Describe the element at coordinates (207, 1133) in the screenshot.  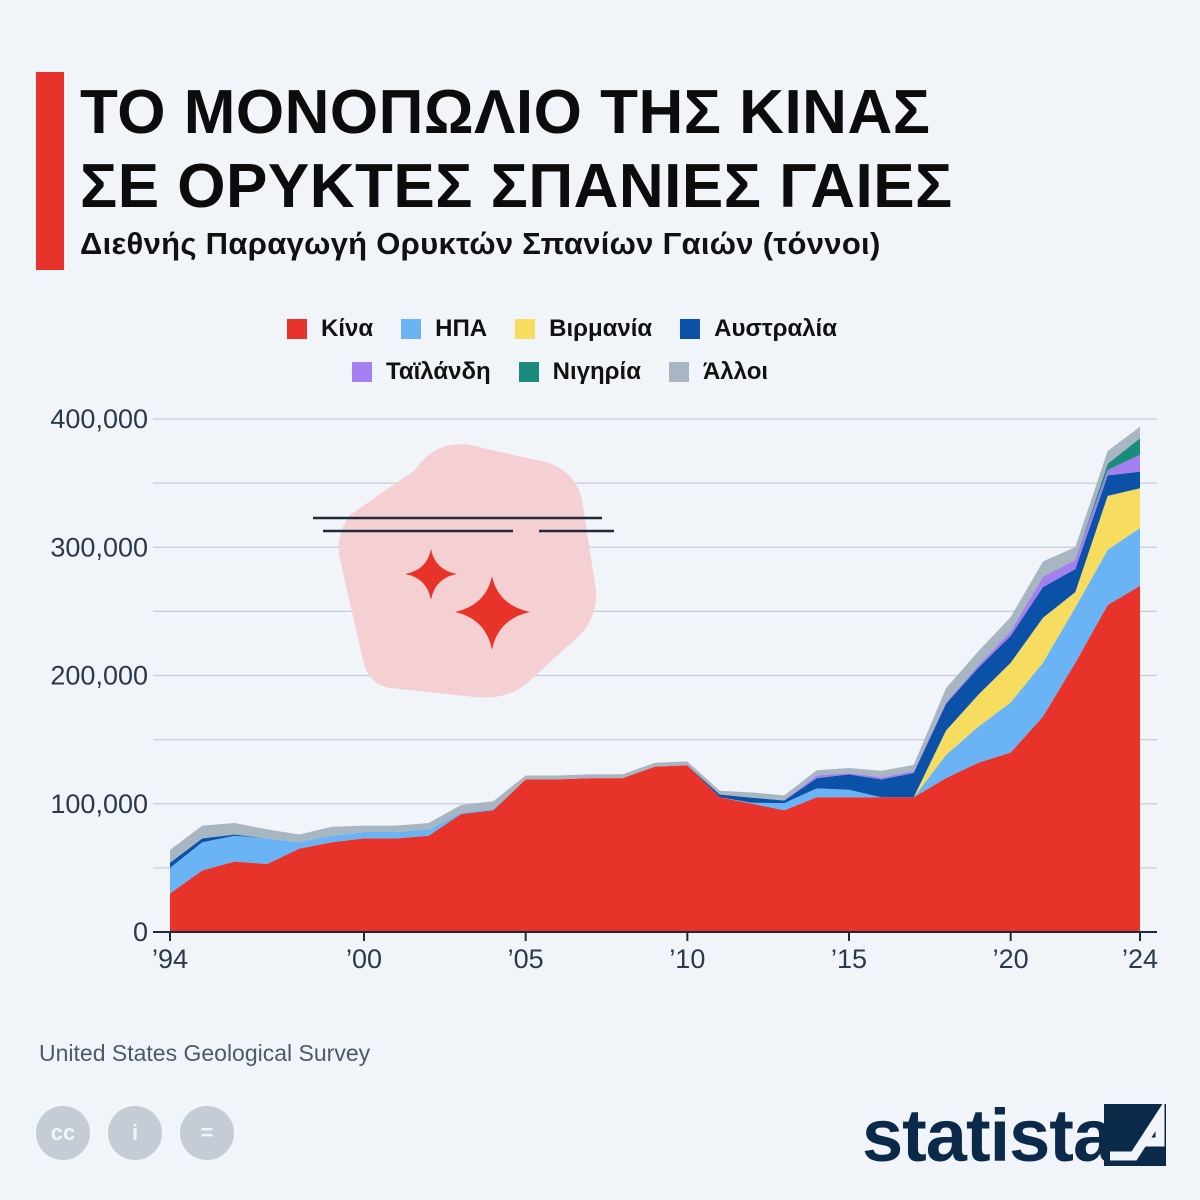
I see `equals-icon: =` at that location.